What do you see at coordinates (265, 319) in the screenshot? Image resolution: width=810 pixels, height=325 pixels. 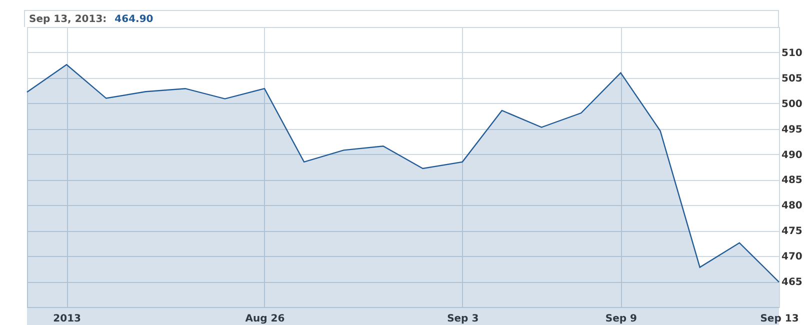 I see `x-tick-label: Aug 26` at bounding box center [265, 319].